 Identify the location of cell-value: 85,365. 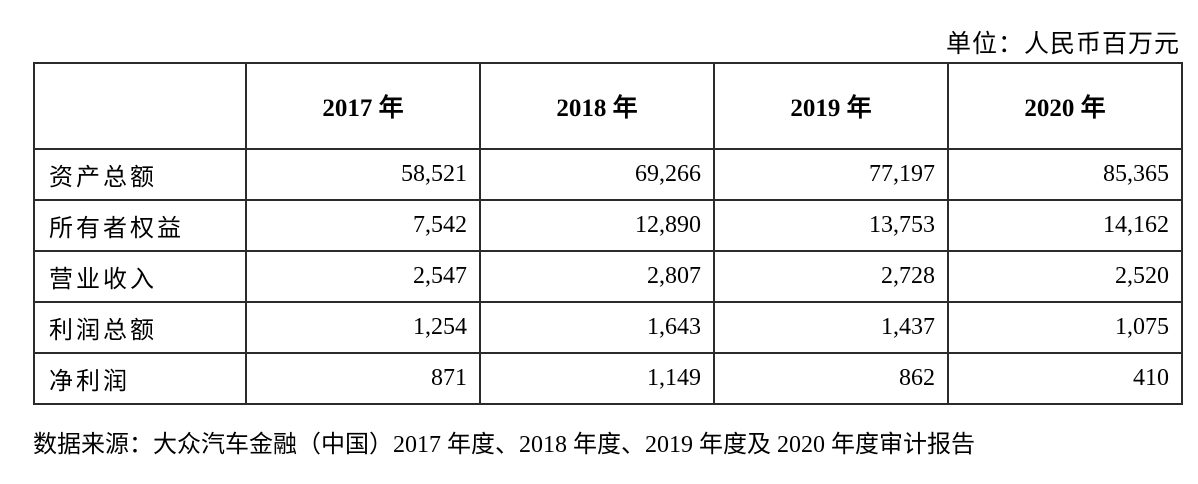
(1065, 174).